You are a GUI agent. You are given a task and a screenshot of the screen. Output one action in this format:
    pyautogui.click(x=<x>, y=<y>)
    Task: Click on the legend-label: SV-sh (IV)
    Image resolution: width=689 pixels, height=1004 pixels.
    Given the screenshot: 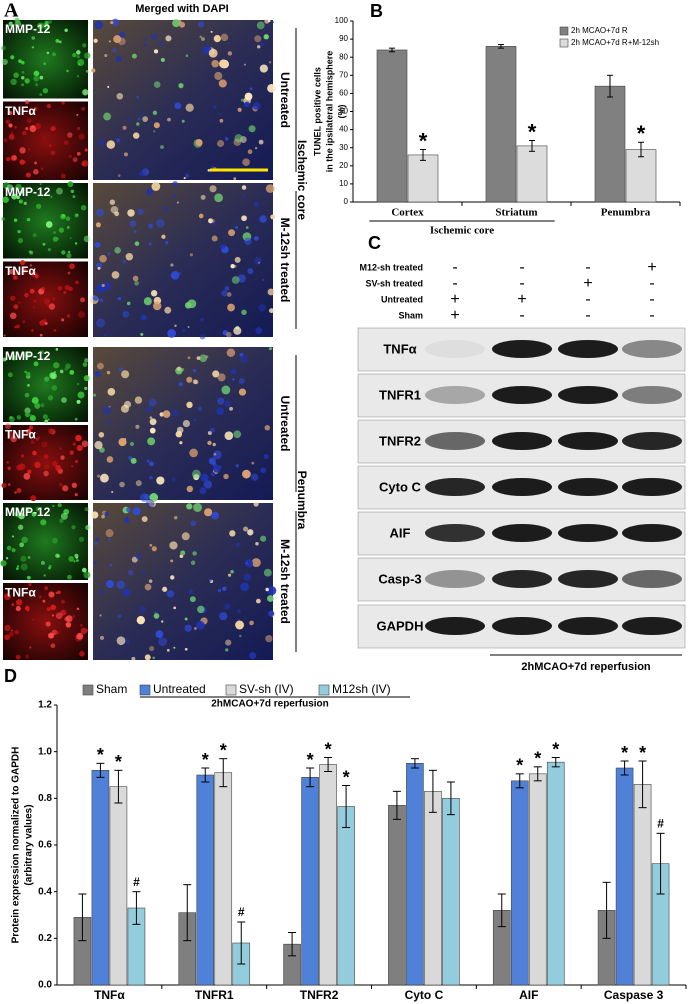 What is the action you would take?
    pyautogui.click(x=266, y=689)
    